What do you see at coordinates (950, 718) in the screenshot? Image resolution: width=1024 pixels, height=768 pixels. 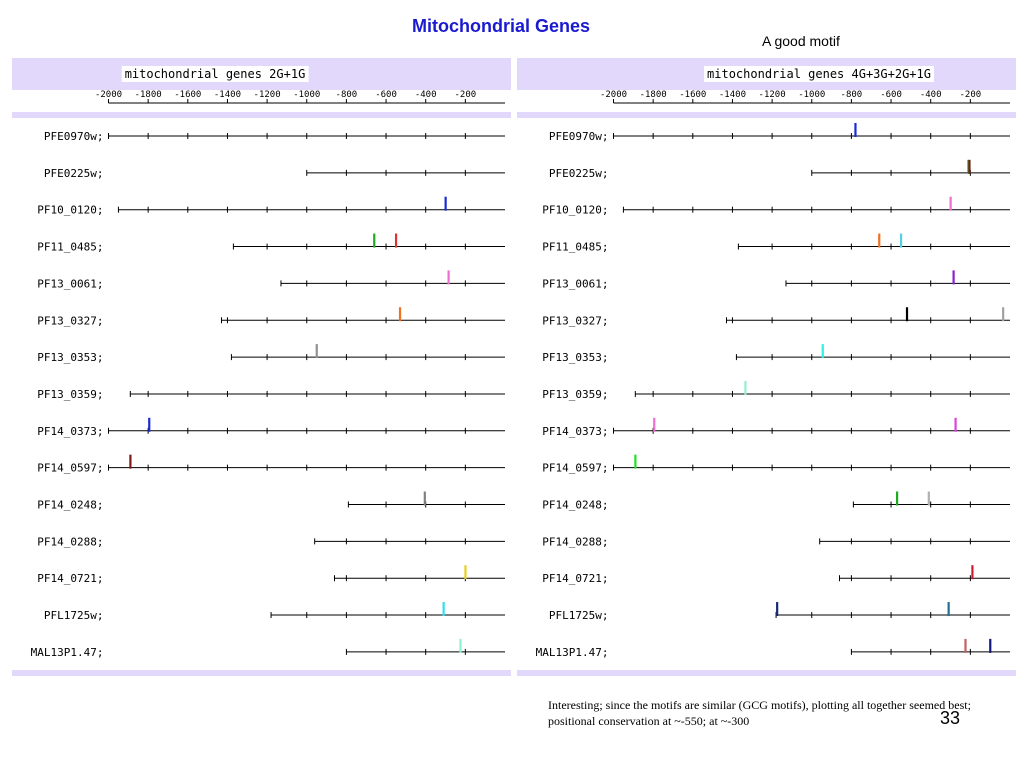 I see `page-number: 33` at bounding box center [950, 718].